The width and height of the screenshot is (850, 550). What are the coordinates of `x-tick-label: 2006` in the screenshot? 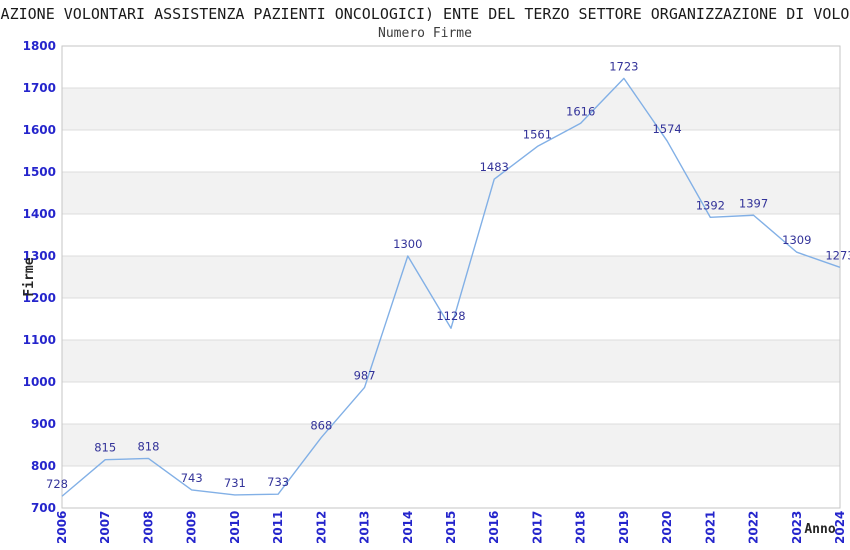 It's located at (62, 527).